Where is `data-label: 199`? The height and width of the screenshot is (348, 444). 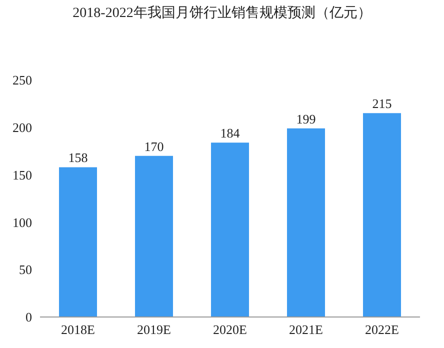
data-label: 199 is located at coordinates (306, 118).